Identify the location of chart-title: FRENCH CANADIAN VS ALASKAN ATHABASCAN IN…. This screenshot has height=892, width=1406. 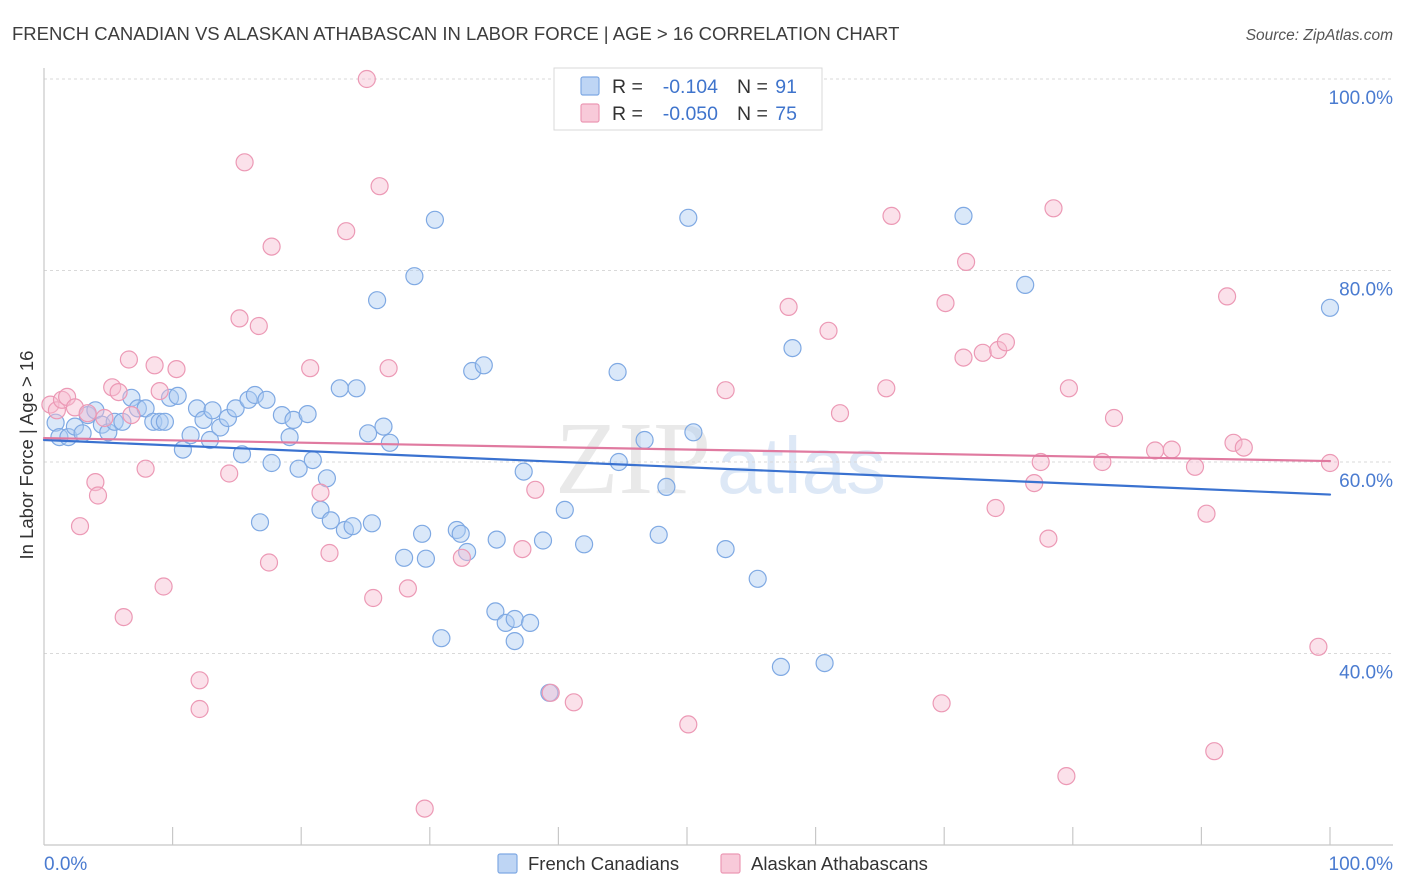
(455, 33).